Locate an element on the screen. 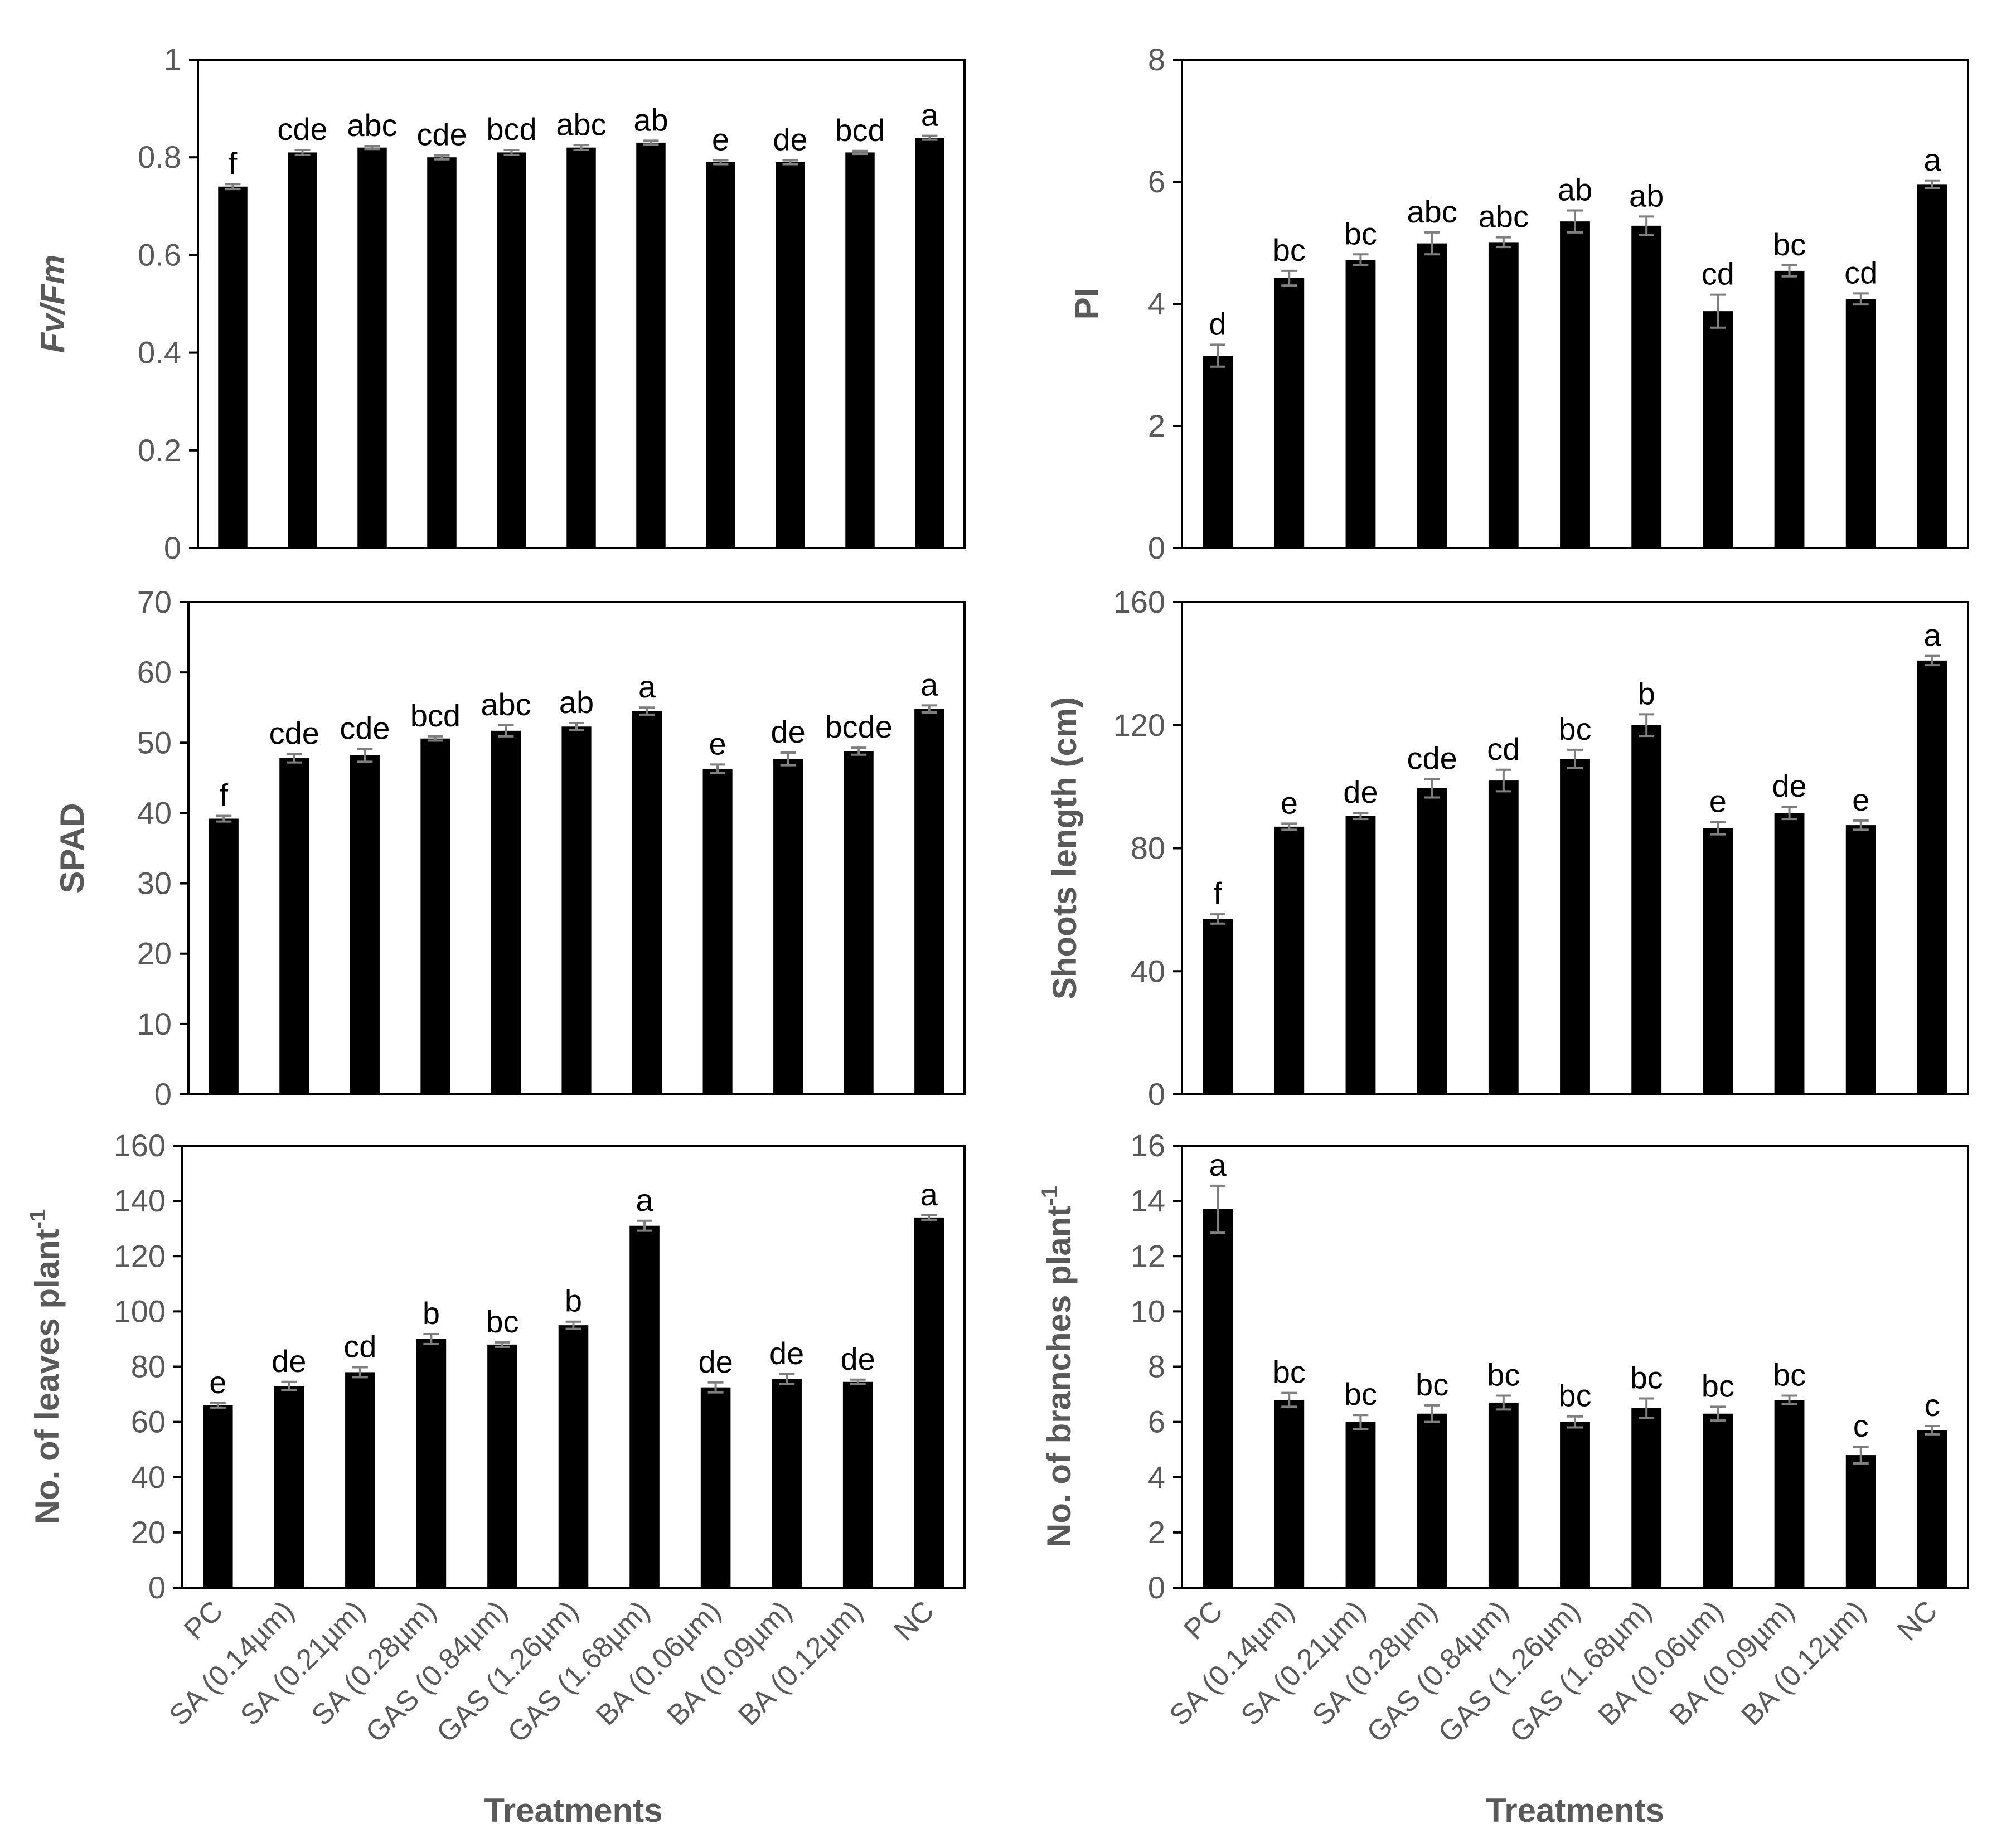 Image resolution: width=2016 pixels, height=1833 pixels. significance-letter: bcd is located at coordinates (436, 715).